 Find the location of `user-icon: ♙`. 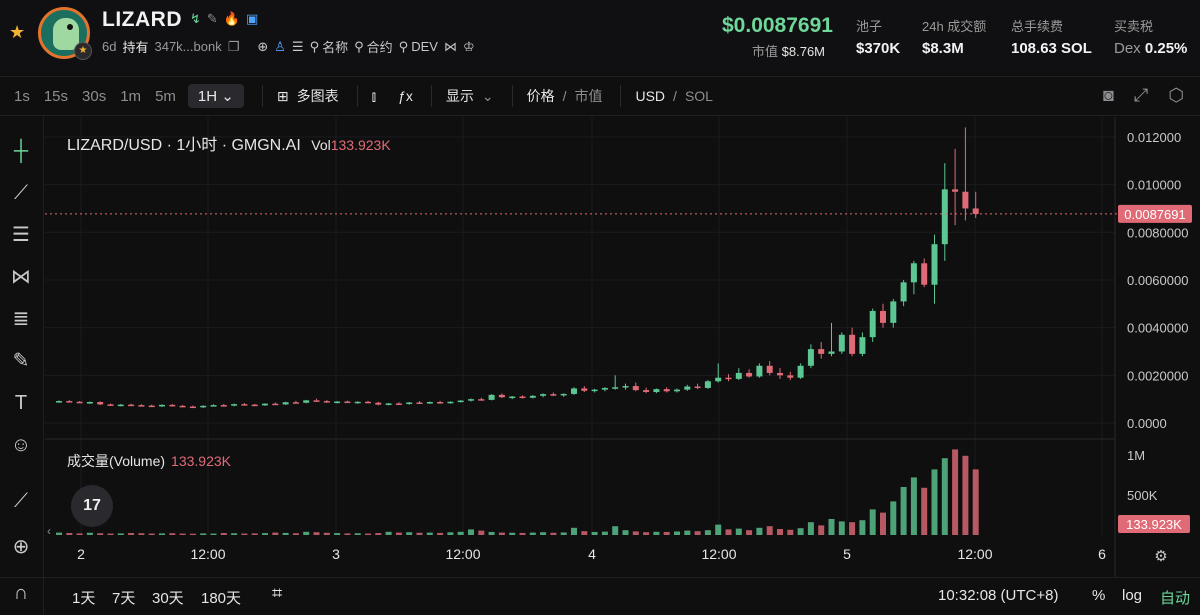

user-icon: ♙ is located at coordinates (280, 46).